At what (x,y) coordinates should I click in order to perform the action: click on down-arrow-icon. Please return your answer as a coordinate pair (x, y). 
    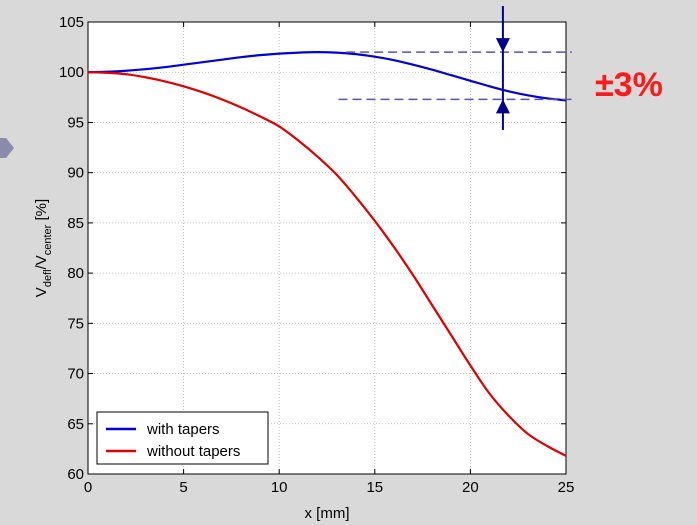
    Looking at the image, I should click on (502, 45).